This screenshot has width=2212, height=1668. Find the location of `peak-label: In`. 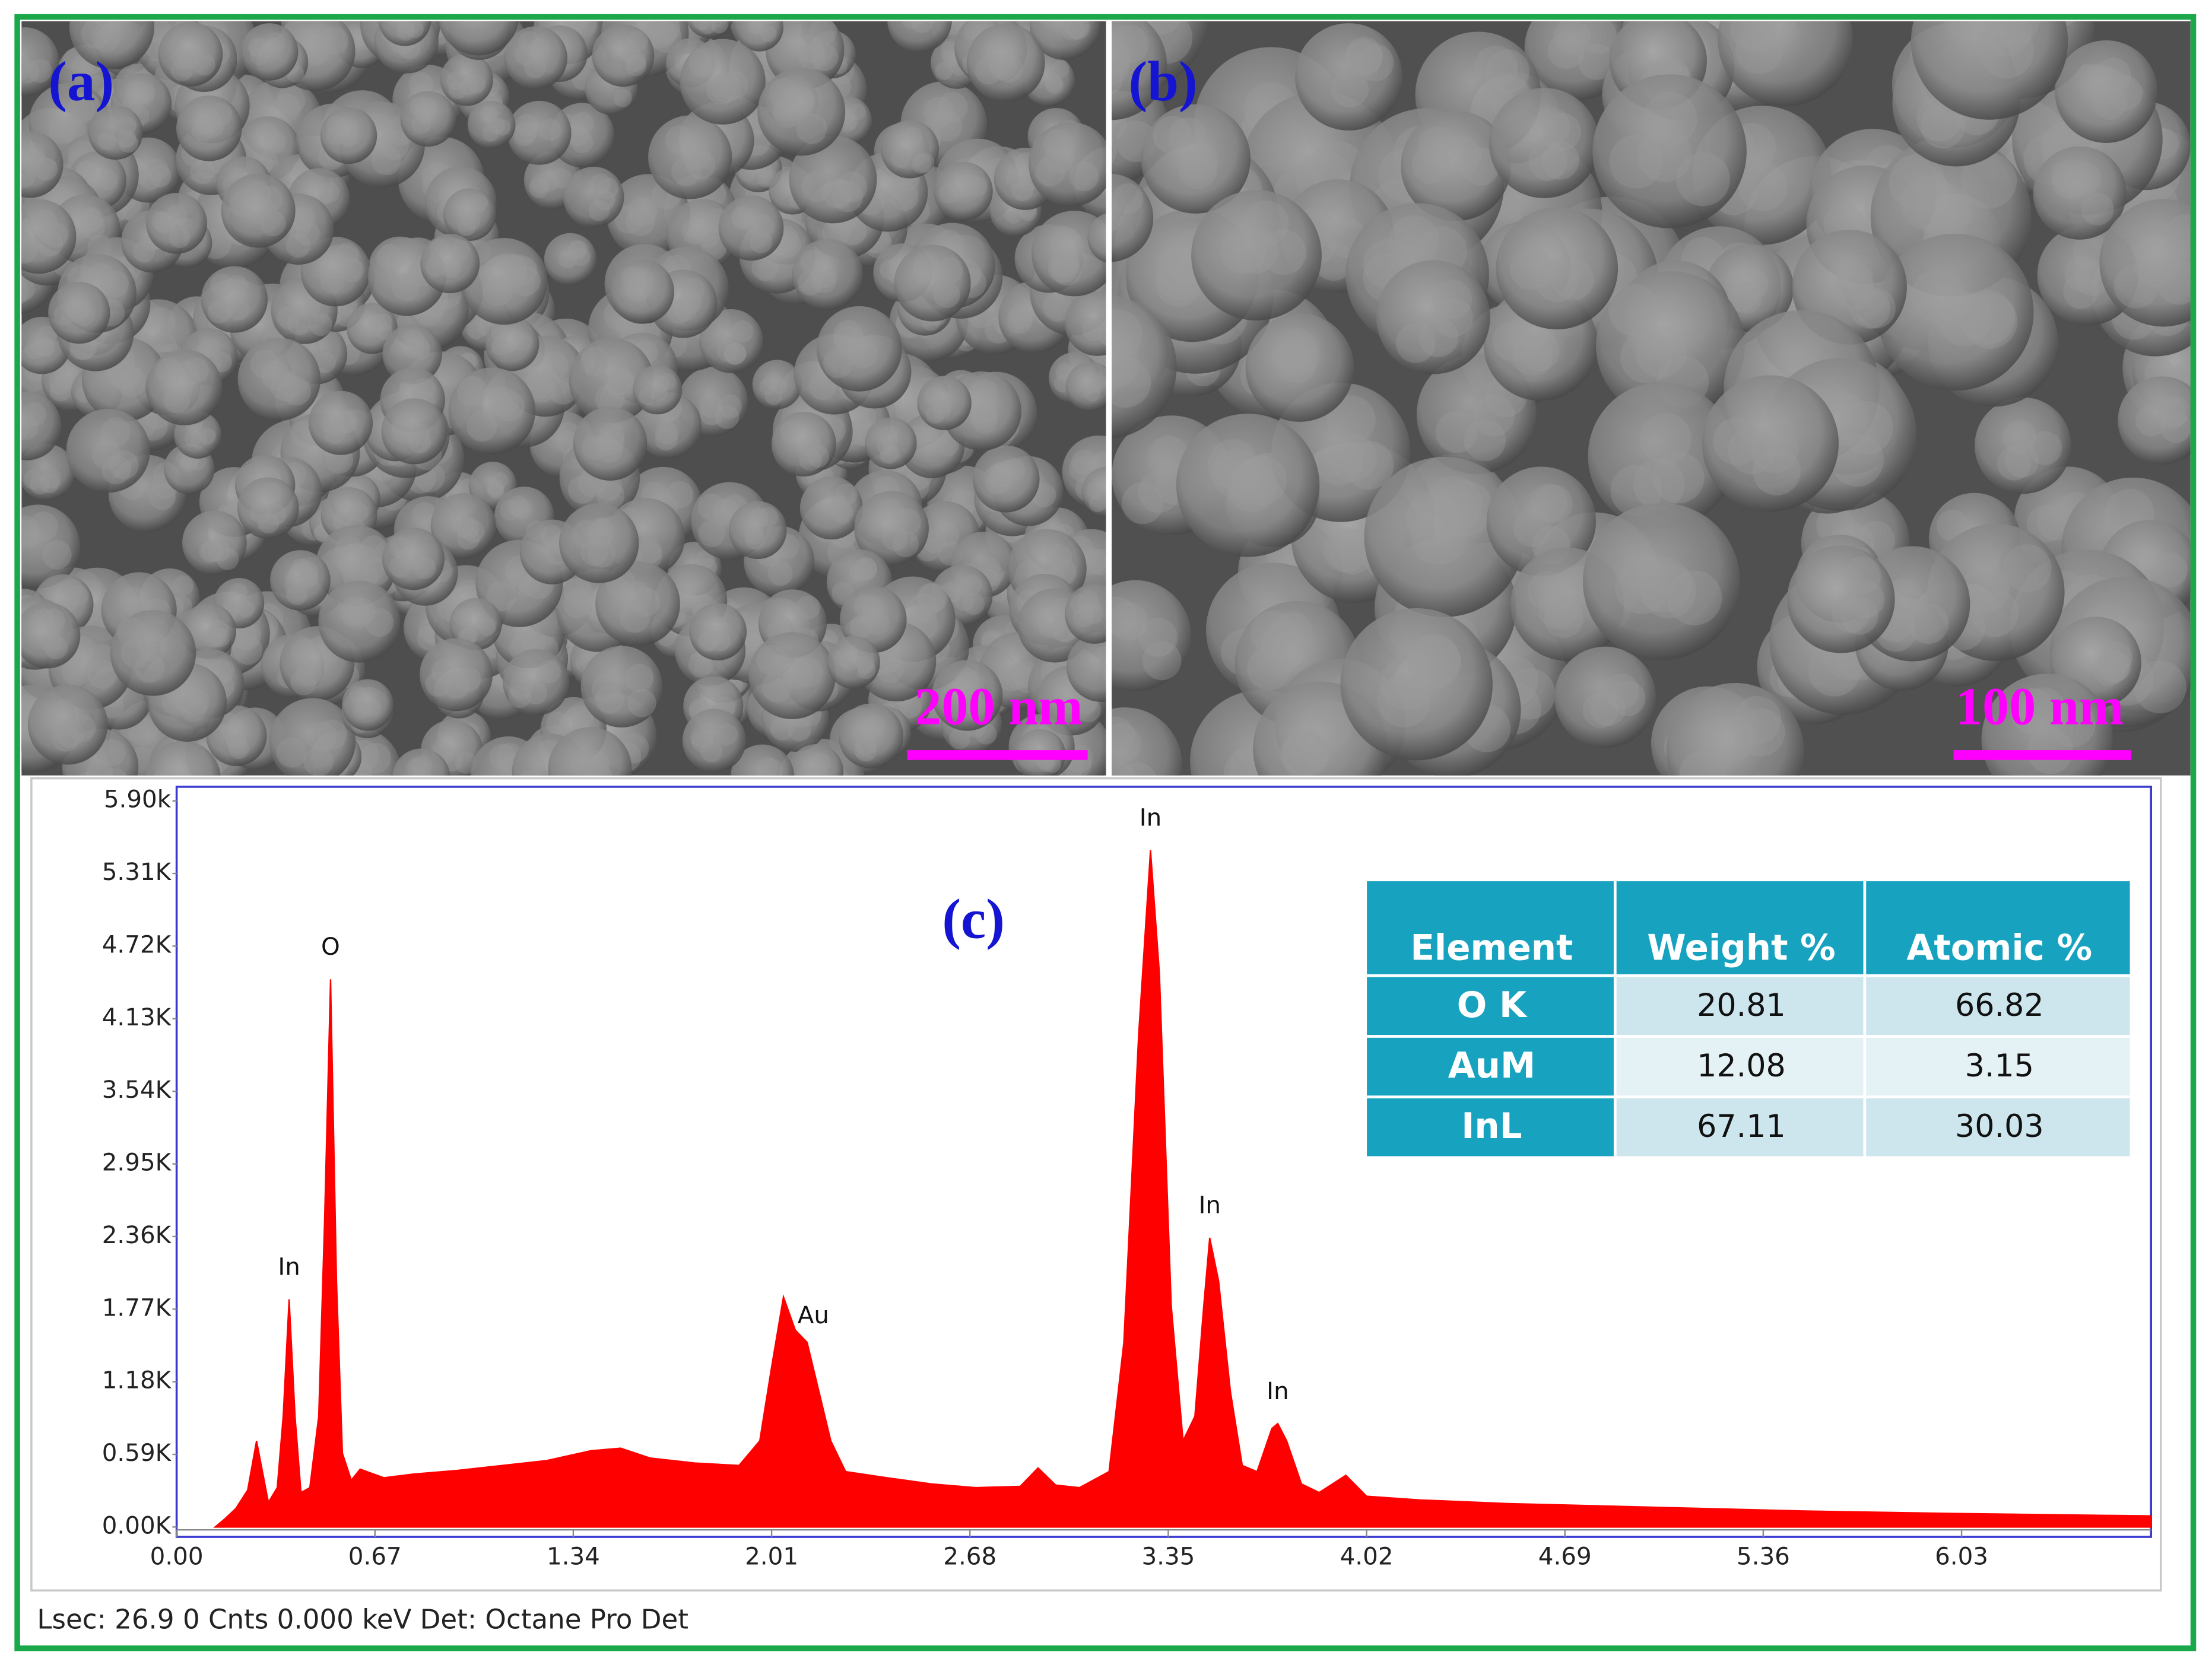

peak-label: In is located at coordinates (1209, 1205).